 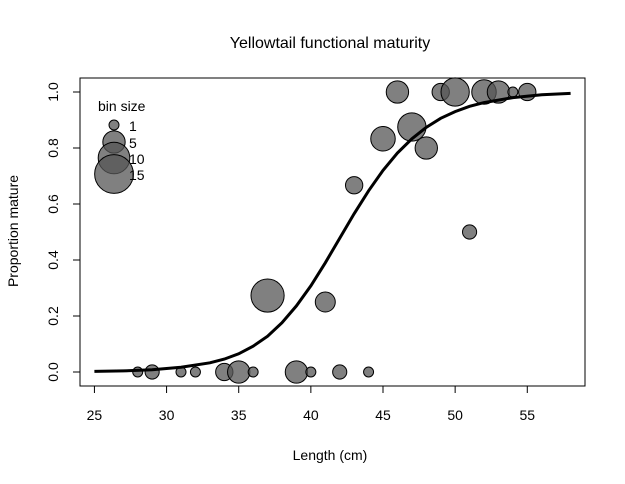 I want to click on x-tick-label: 40, so click(x=311, y=415).